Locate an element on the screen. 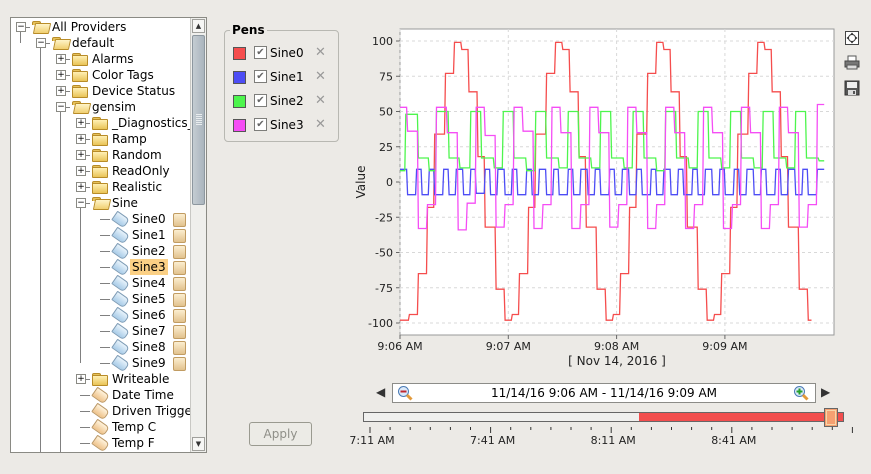 The image size is (871, 474). folder-open-icon is located at coordinates (82, 107).